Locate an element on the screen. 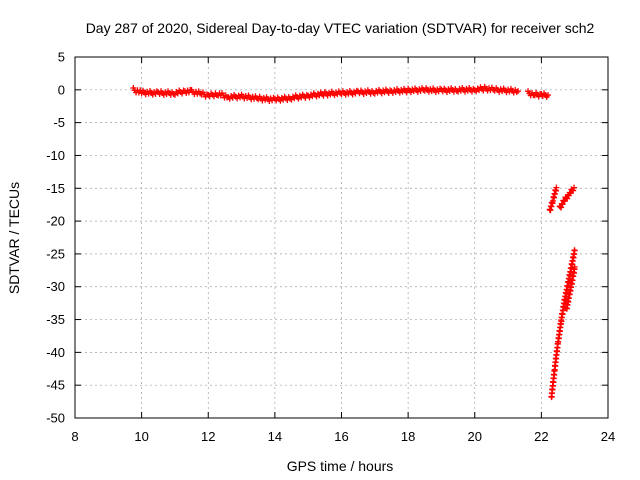 This screenshot has width=640, height=480. y-tick-label: -20 is located at coordinates (55, 221).